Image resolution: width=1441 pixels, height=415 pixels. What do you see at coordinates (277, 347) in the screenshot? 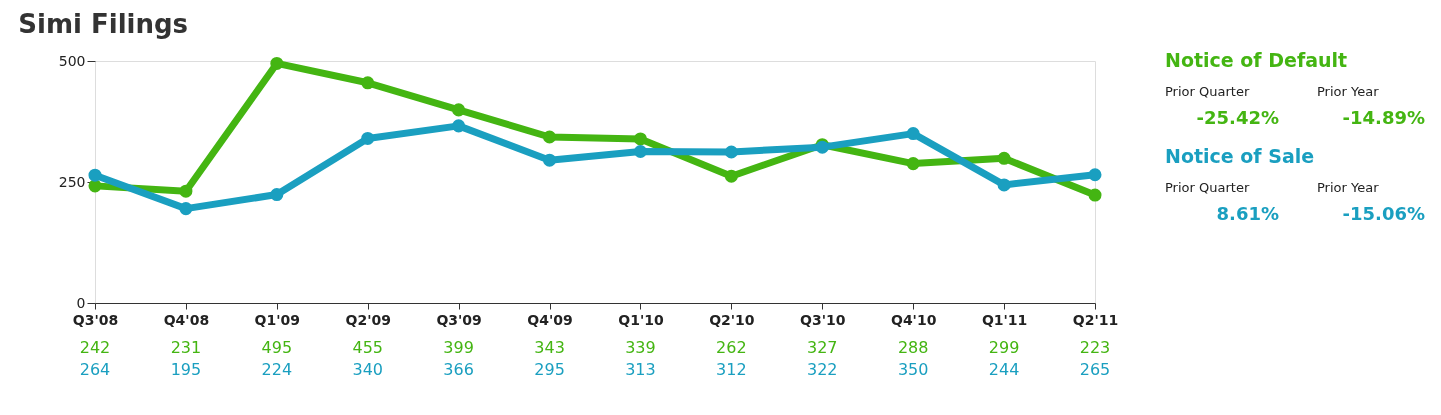
I see `data-label: 495` at bounding box center [277, 347].